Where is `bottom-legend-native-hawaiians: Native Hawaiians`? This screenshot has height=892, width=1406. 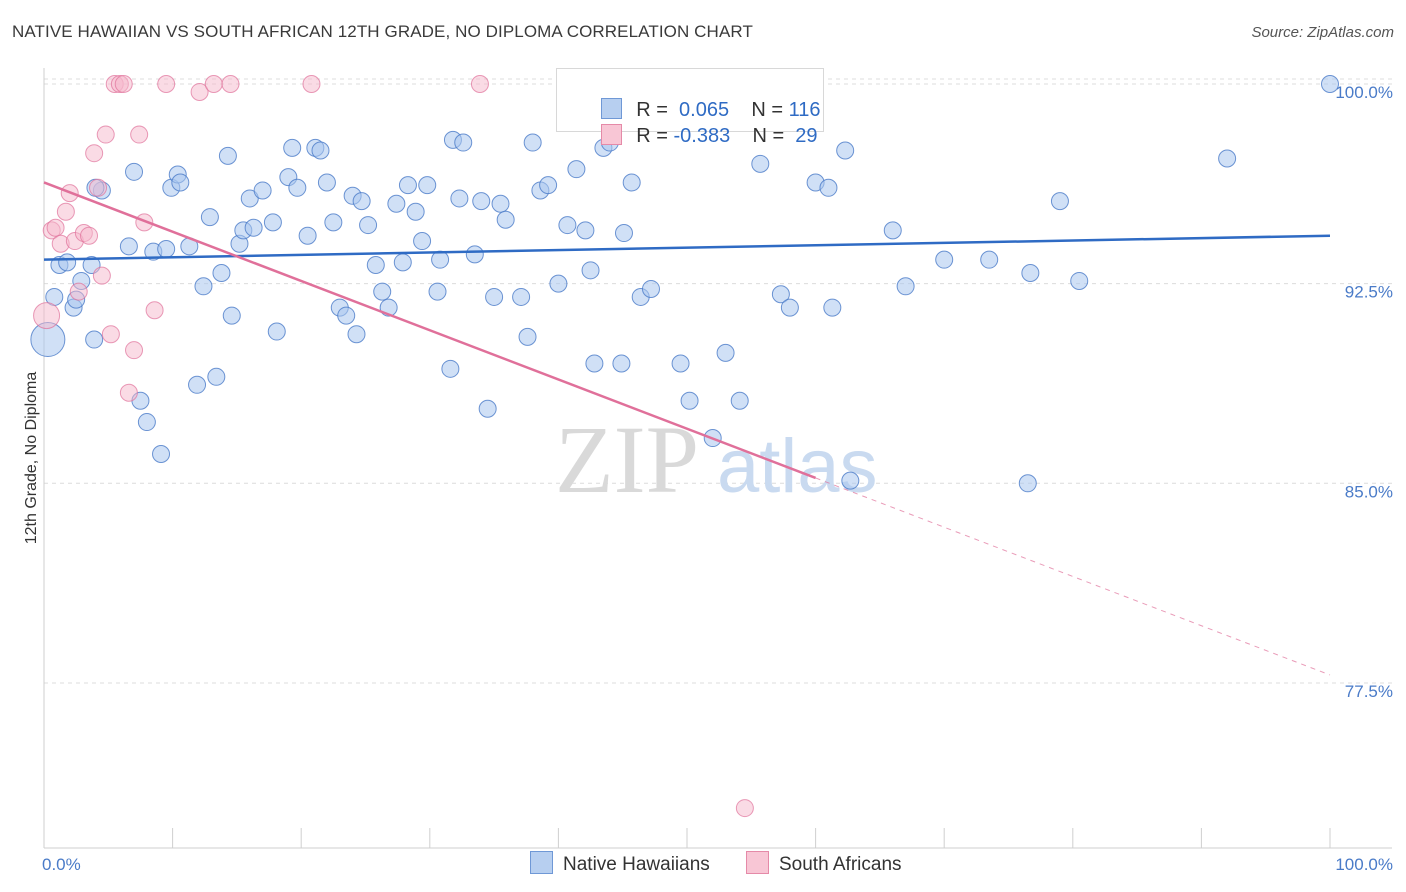
bottom-legend-native-hawaiians: Native Hawaiians is located at coordinates (620, 863).